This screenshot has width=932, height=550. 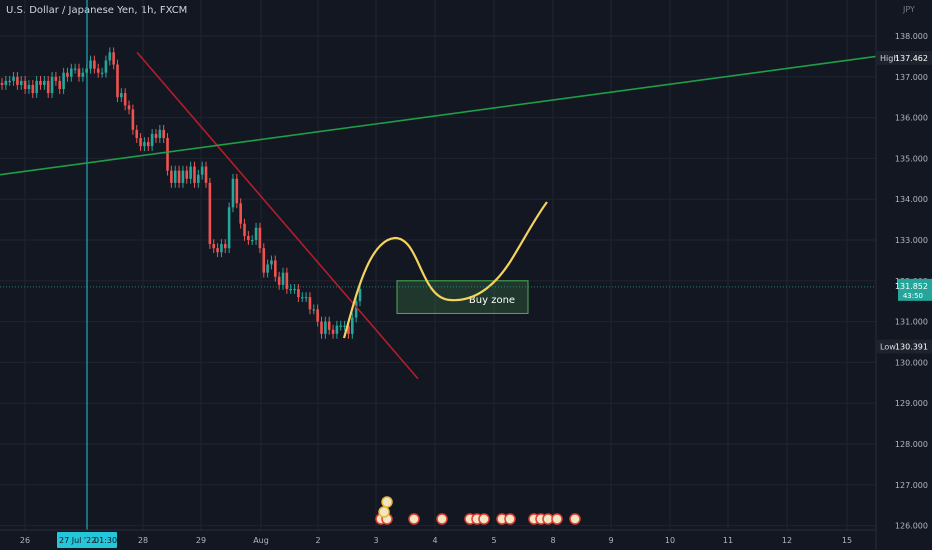 What do you see at coordinates (728, 540) in the screenshot?
I see `x-tick-label: 11` at bounding box center [728, 540].